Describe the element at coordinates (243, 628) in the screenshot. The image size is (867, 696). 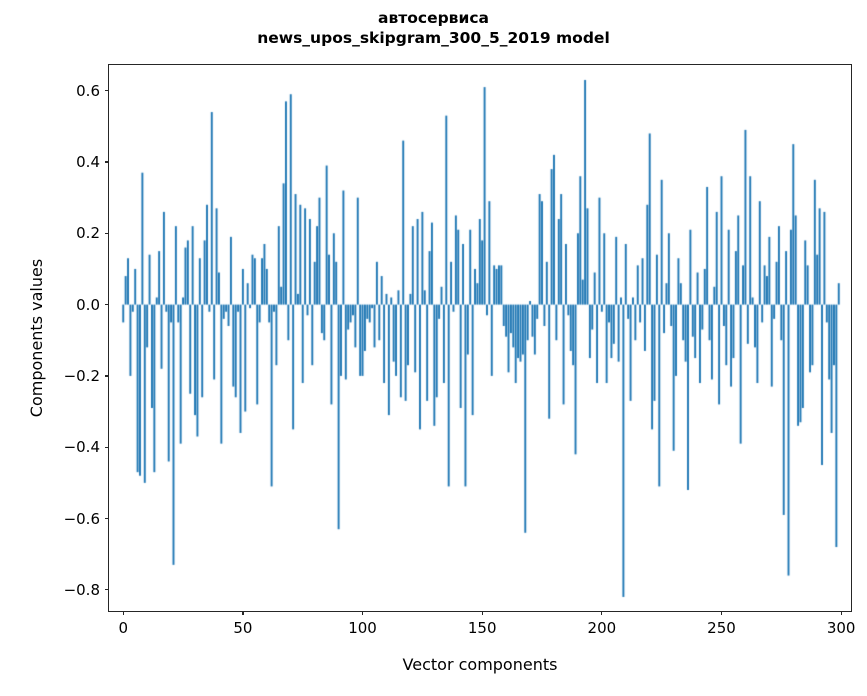
I see `x-tick-label: 50` at that location.